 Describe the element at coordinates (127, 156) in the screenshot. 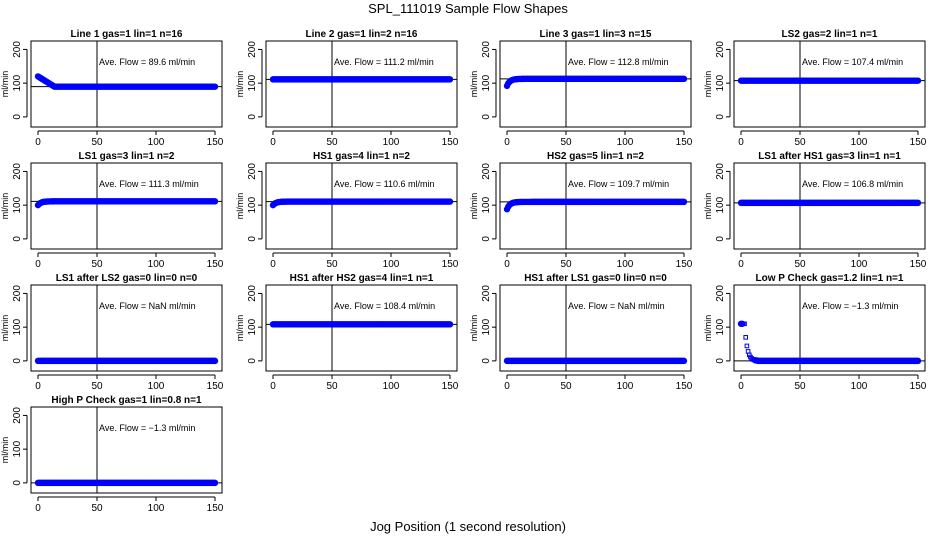

I see `panel-title: LS1 gas=3 lin=1 n=2` at that location.